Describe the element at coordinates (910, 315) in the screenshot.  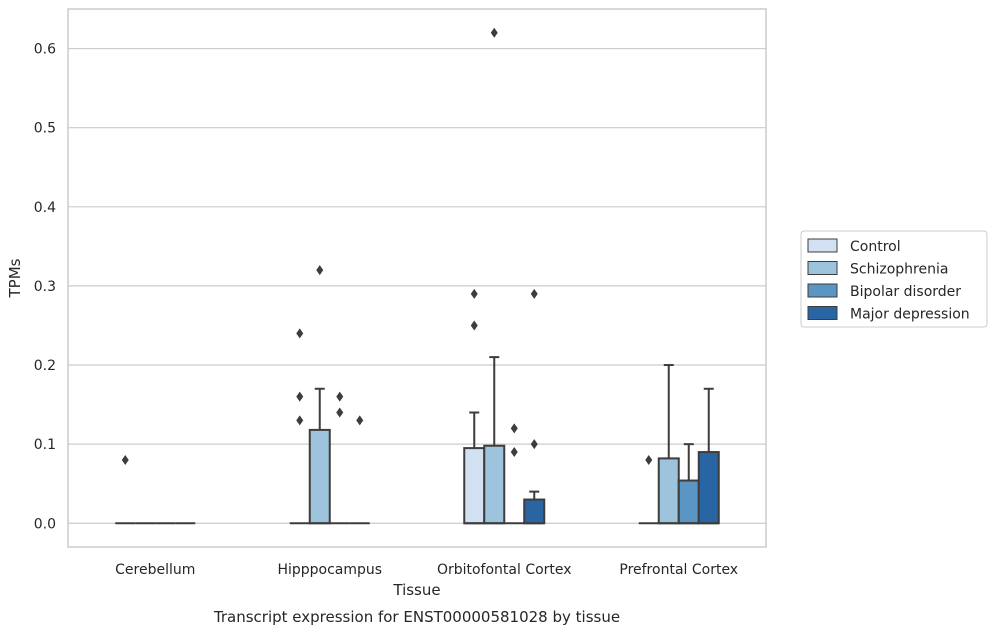
I see `legend-label: Major depression` at that location.